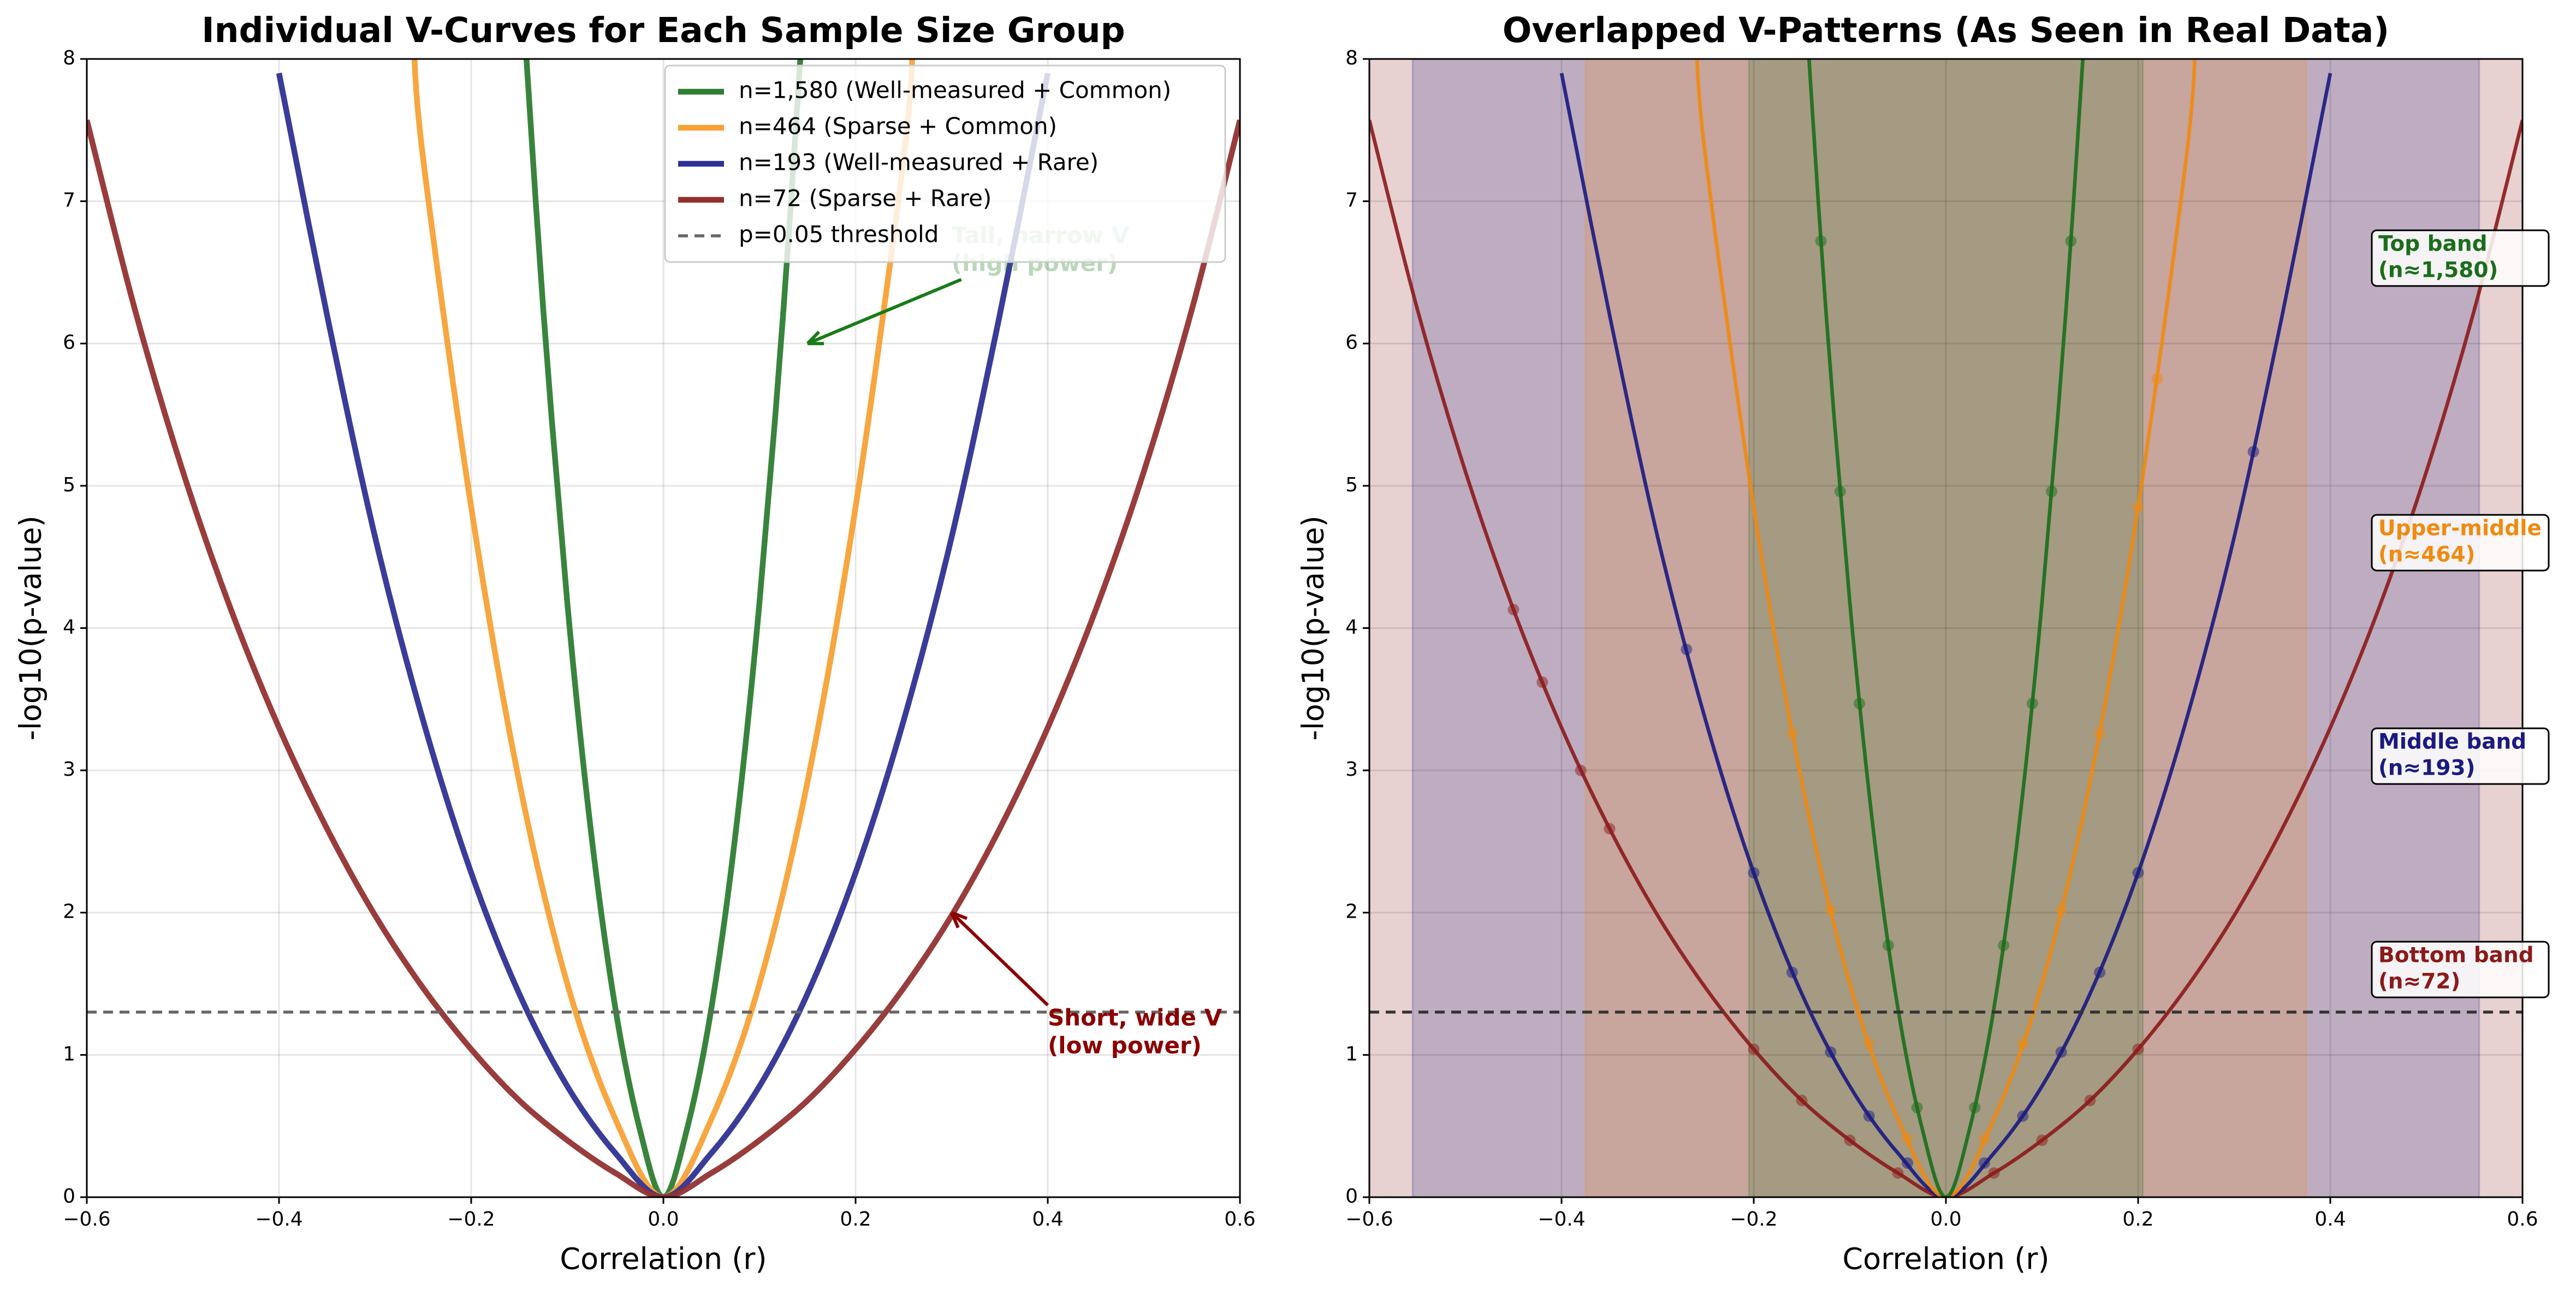 Image resolution: width=2576 pixels, height=1296 pixels. What do you see at coordinates (959, 920) in the screenshot?
I see `annotation-arrowhead` at bounding box center [959, 920].